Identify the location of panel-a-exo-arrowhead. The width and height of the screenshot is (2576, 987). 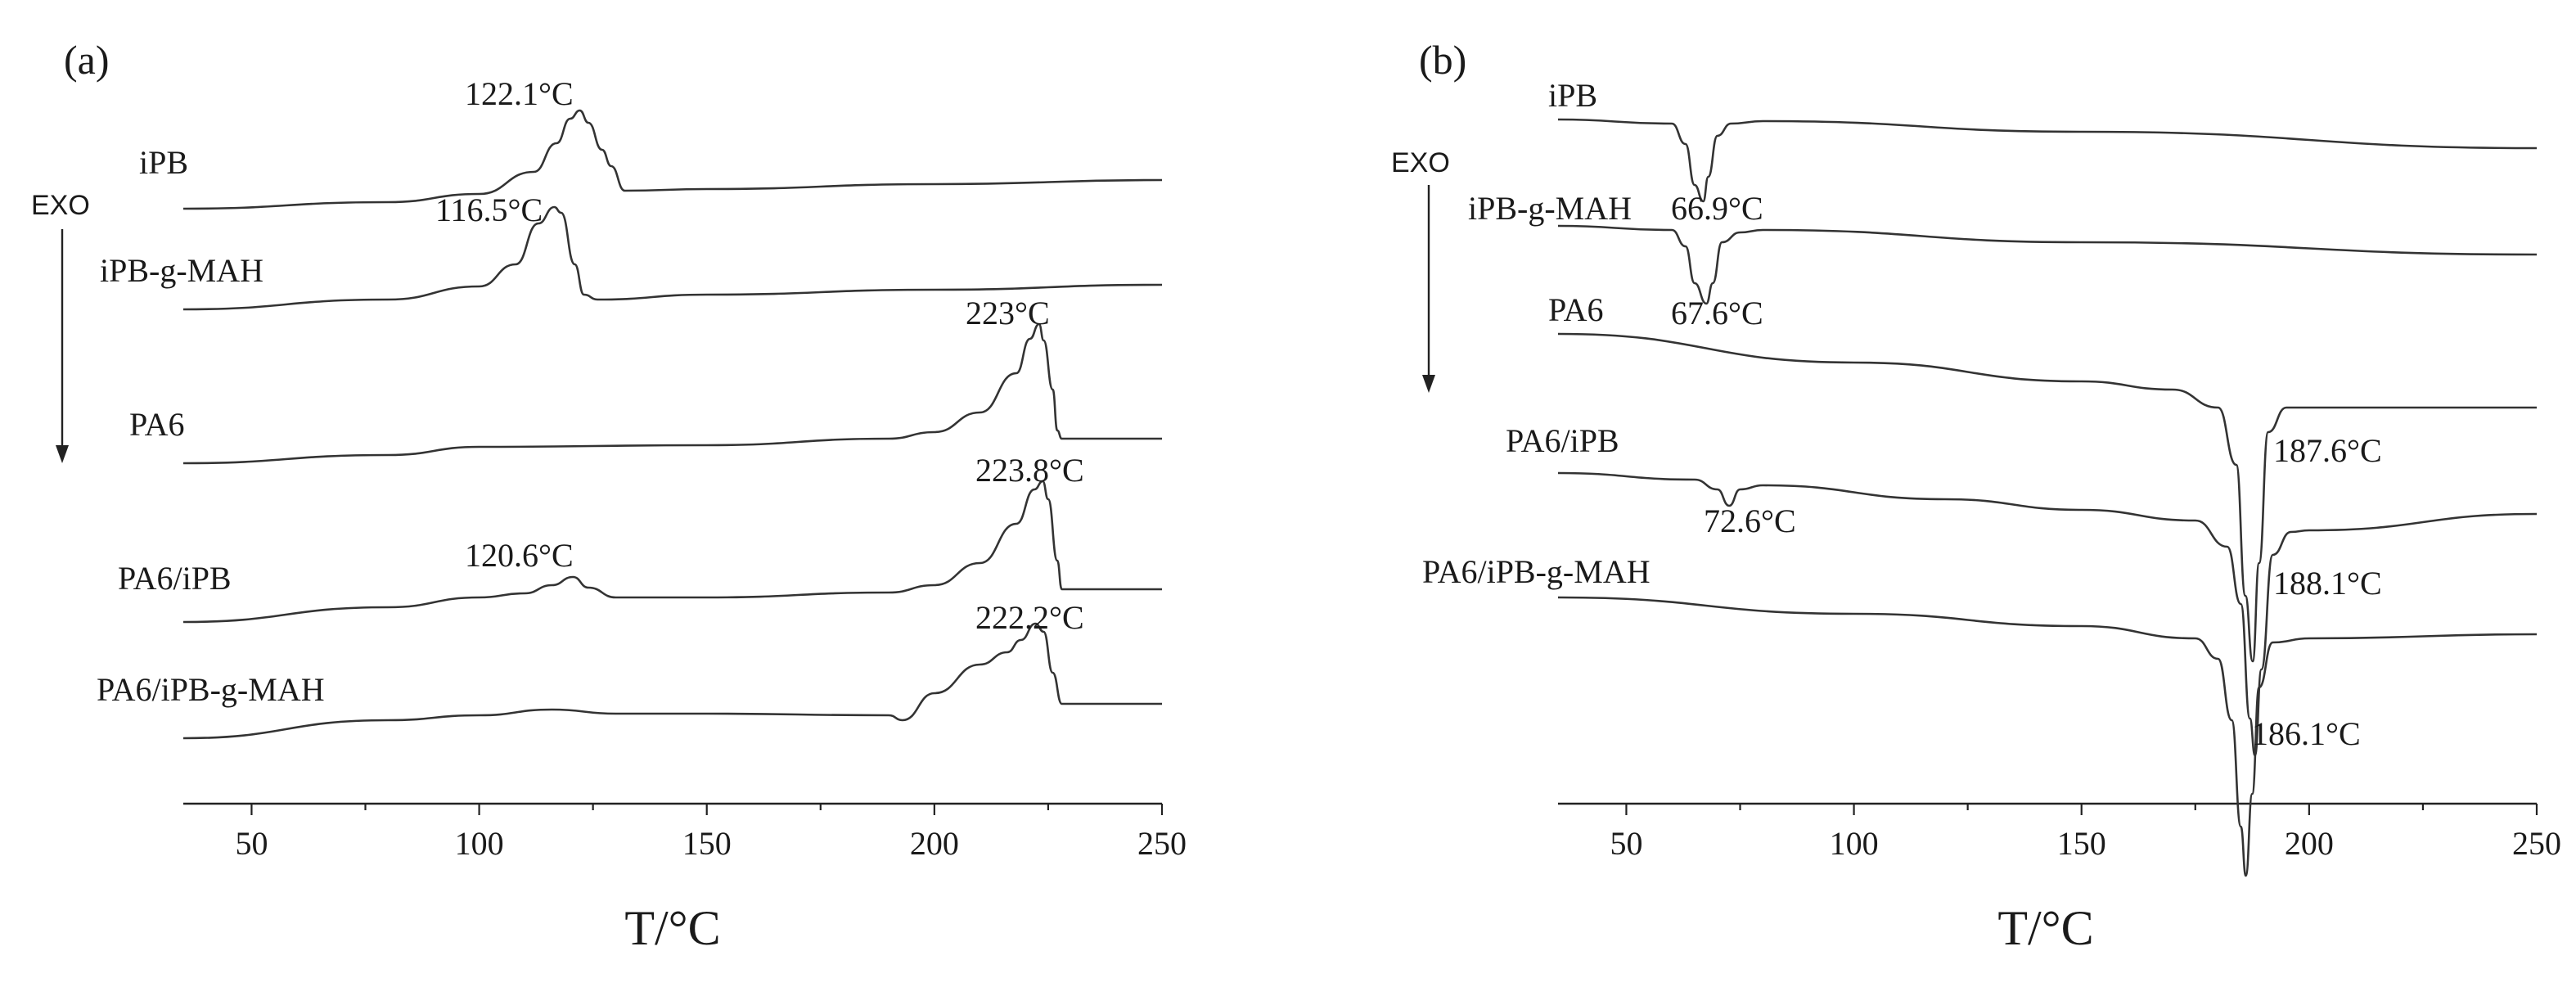
(62, 454).